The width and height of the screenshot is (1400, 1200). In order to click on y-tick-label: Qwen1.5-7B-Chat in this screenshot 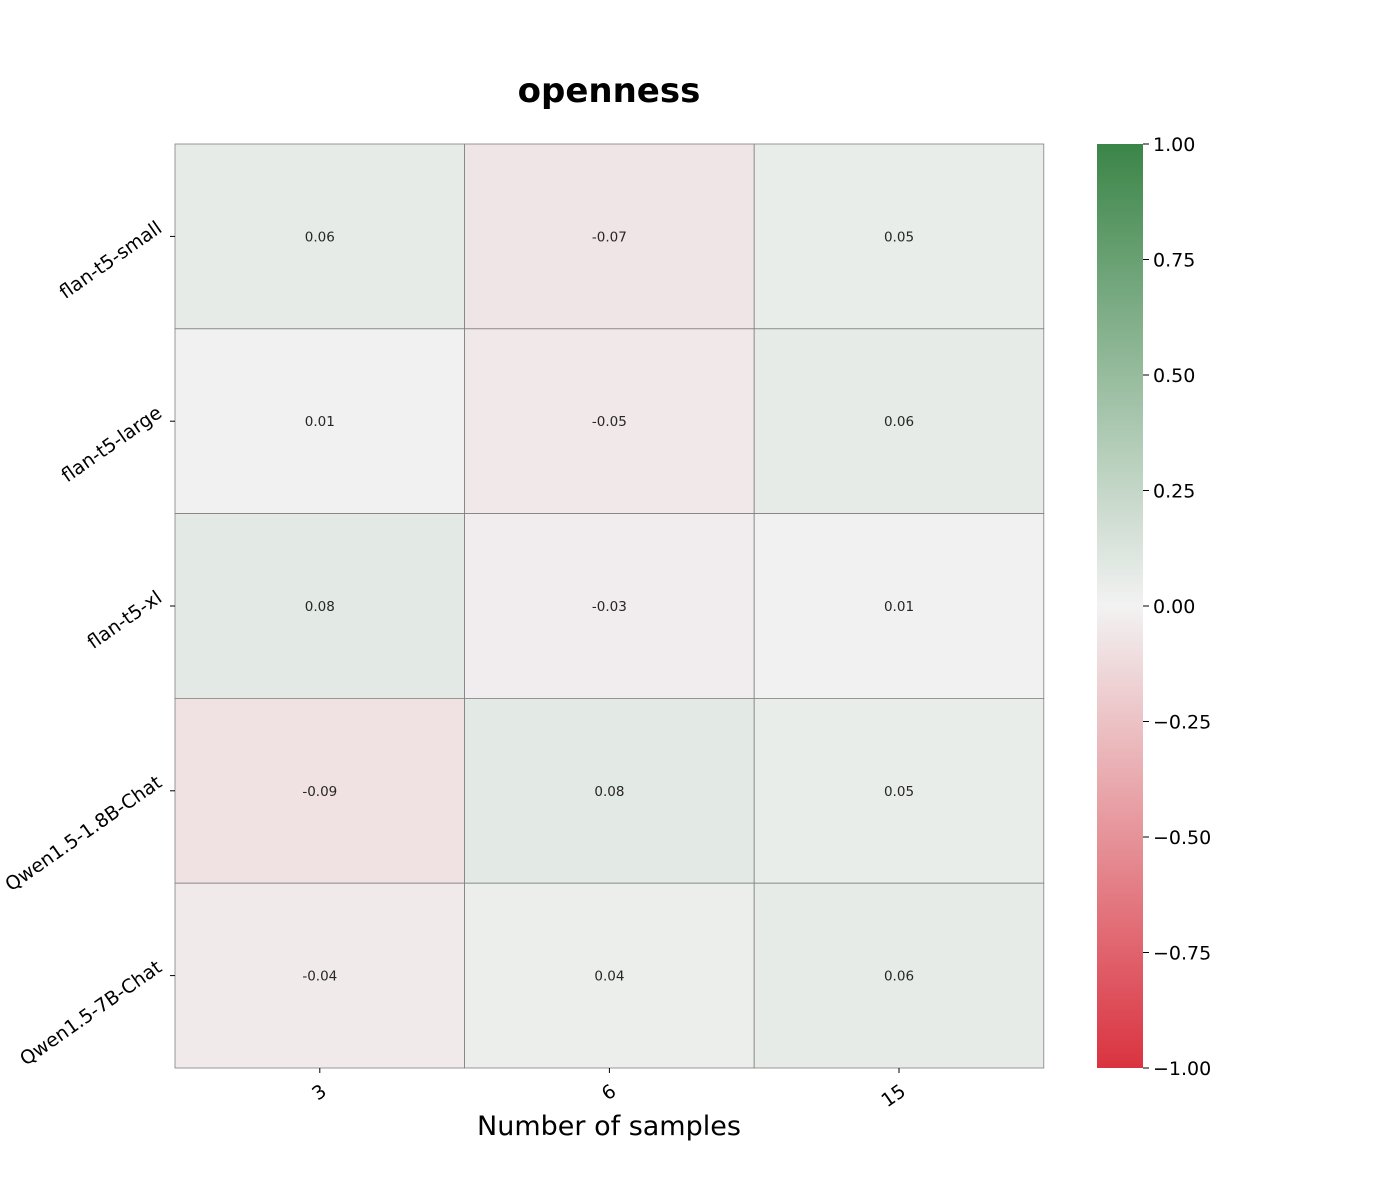, I will do `click(91, 1013)`.